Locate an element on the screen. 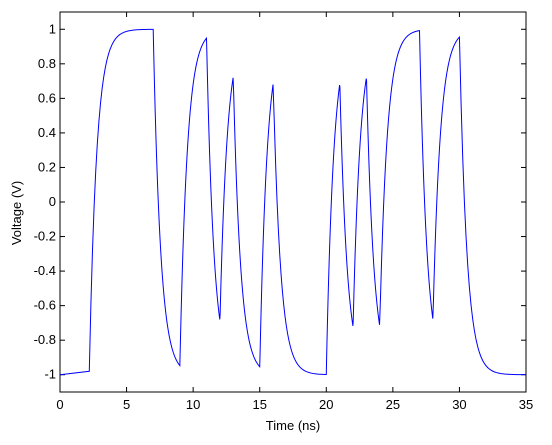 Image resolution: width=552 pixels, height=445 pixels. y-tick-label: 0 is located at coordinates (52, 201).